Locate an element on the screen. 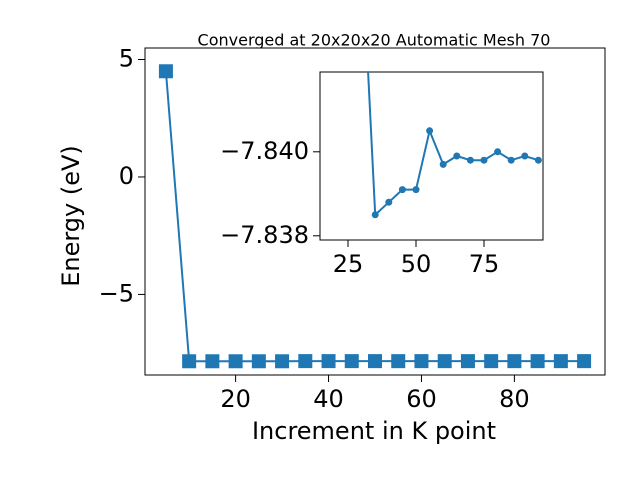 This screenshot has height=480, width=640. series is located at coordinates (454, 145).